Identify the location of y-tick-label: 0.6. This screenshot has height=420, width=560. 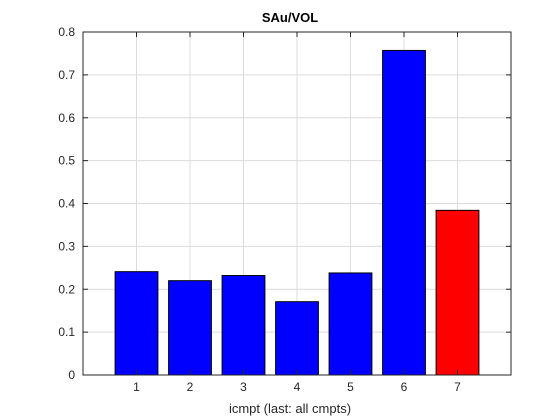
(66, 118).